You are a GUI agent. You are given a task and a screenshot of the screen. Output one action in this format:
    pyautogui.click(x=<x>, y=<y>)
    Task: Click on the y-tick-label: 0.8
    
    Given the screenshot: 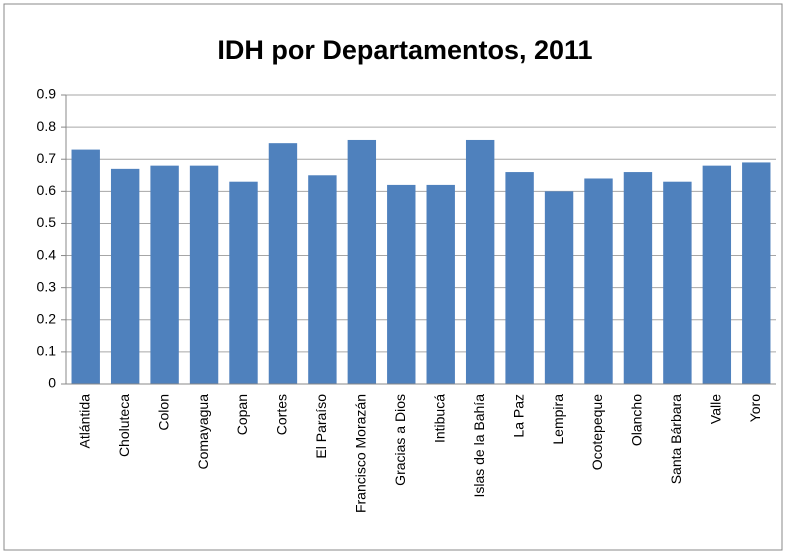 What is the action you would take?
    pyautogui.click(x=47, y=126)
    